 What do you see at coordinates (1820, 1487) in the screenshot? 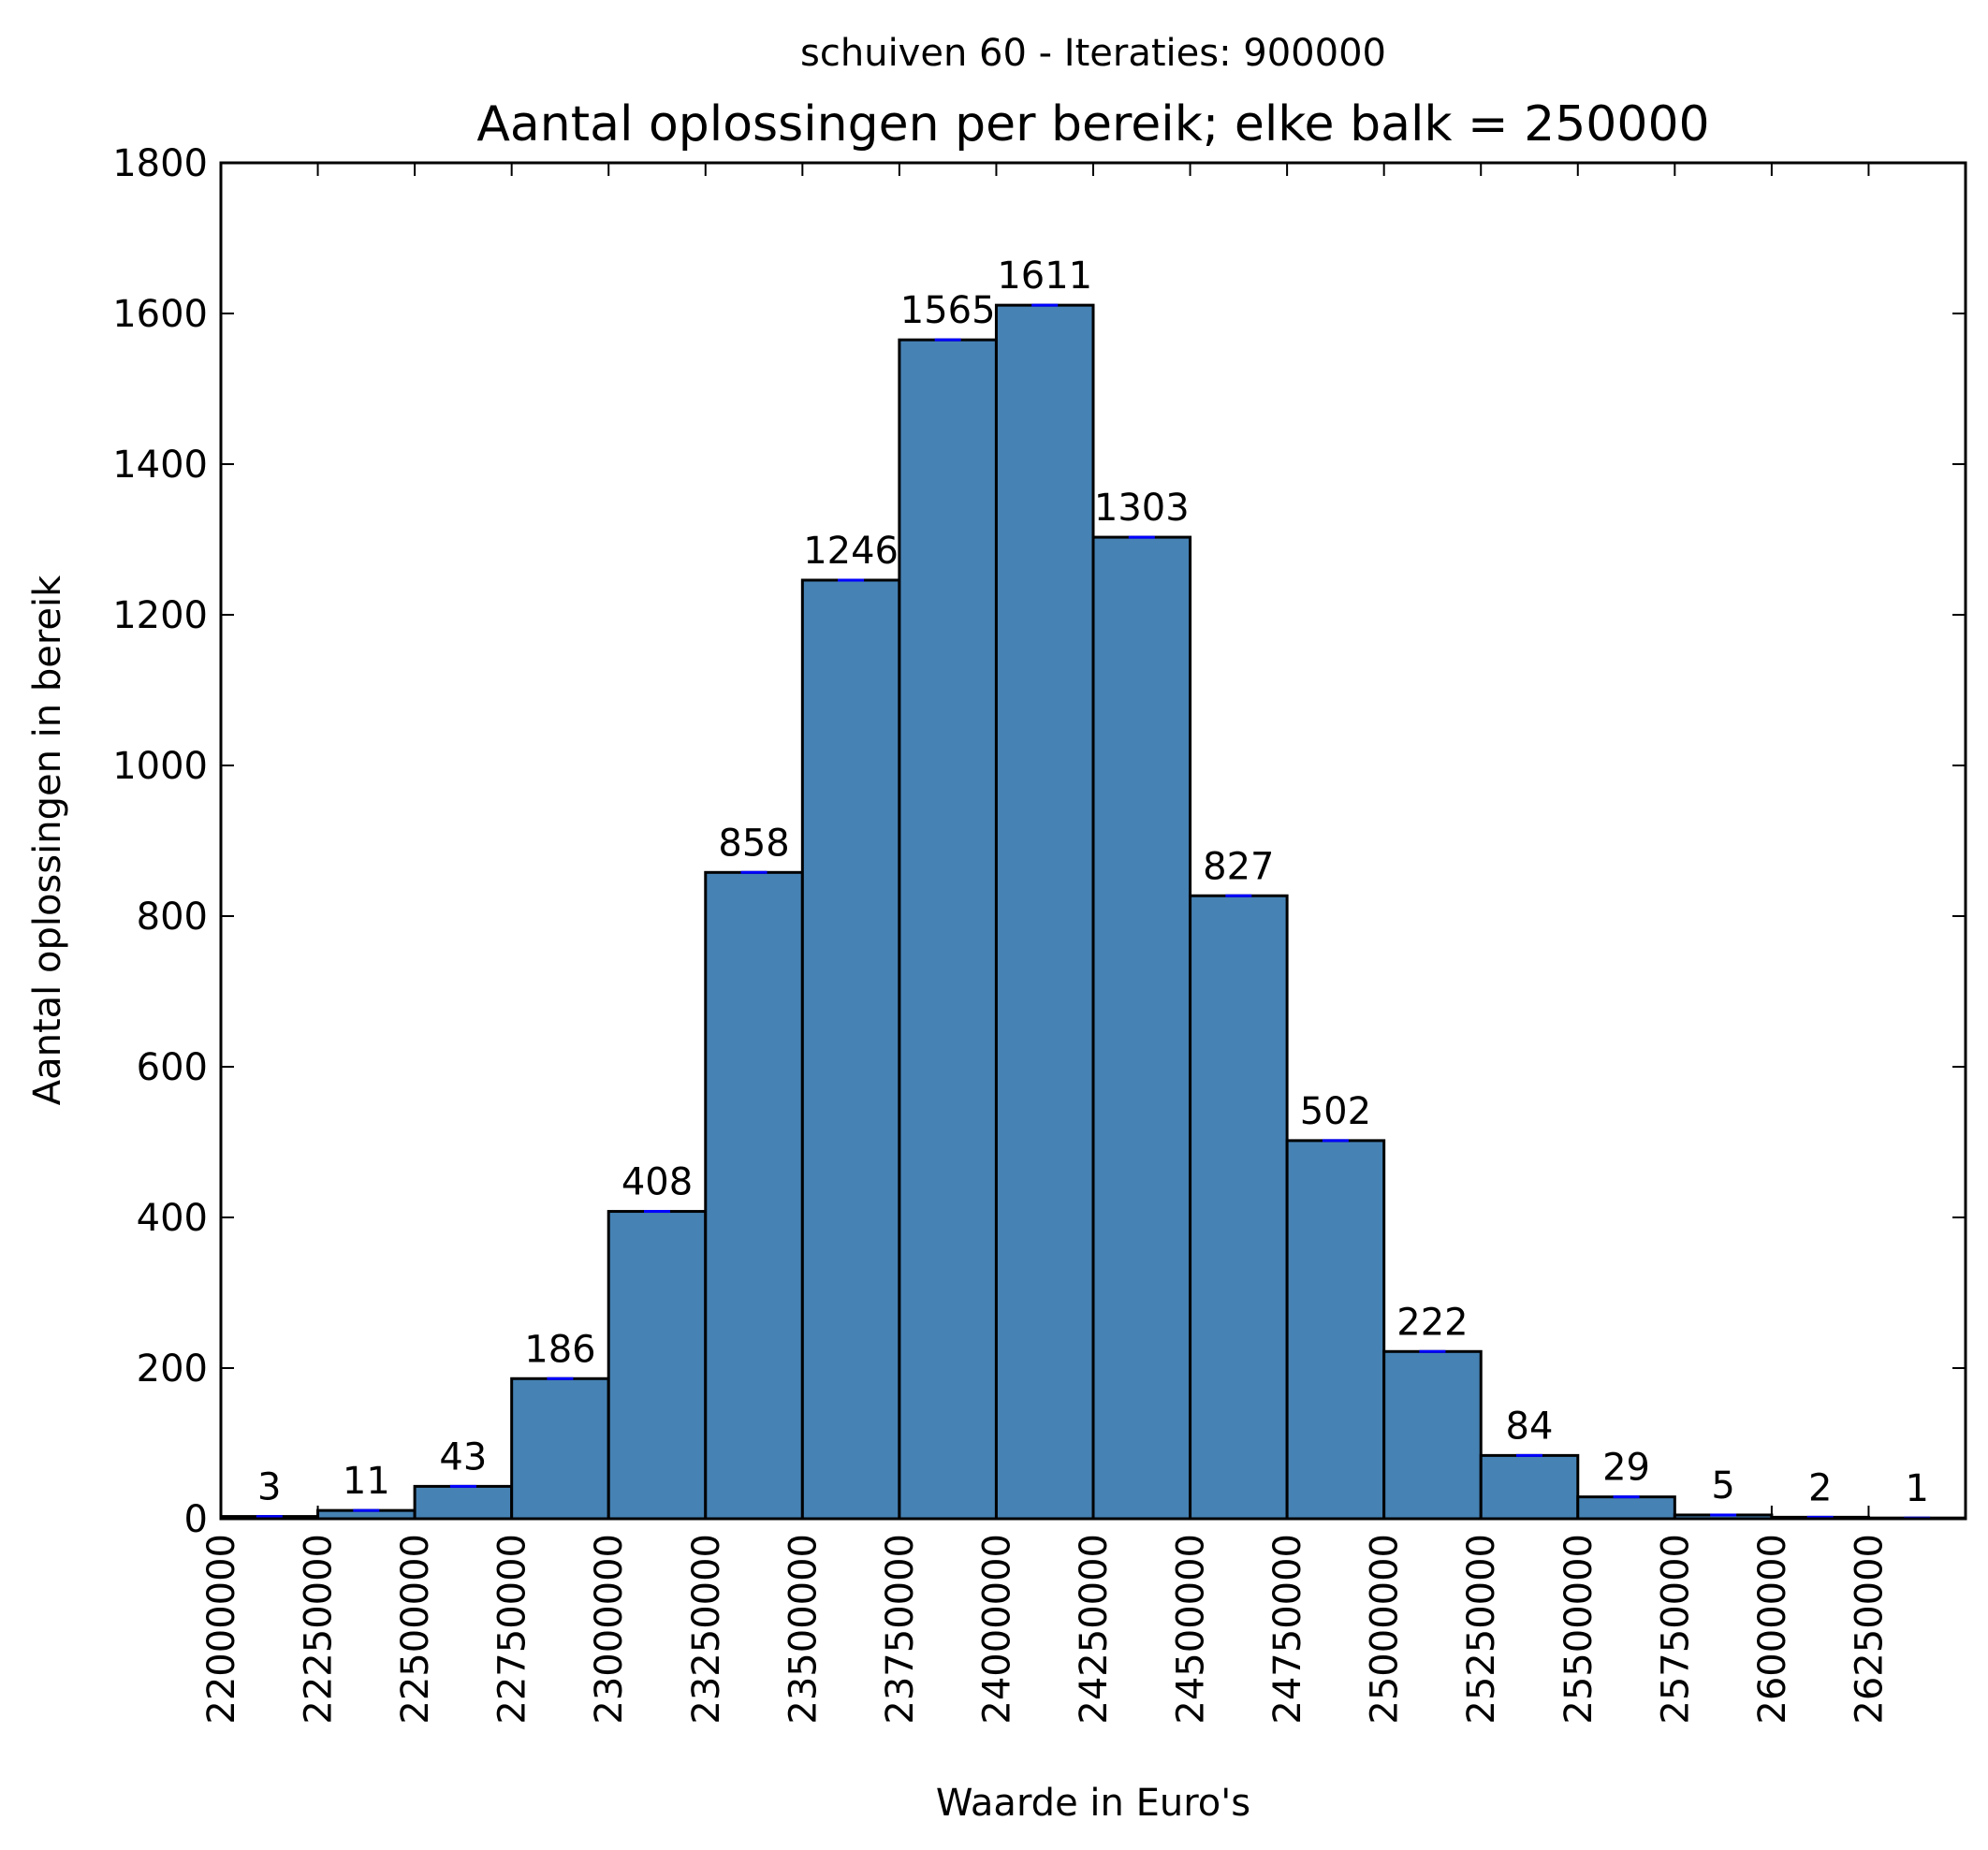
I see `data-label: 2` at bounding box center [1820, 1487].